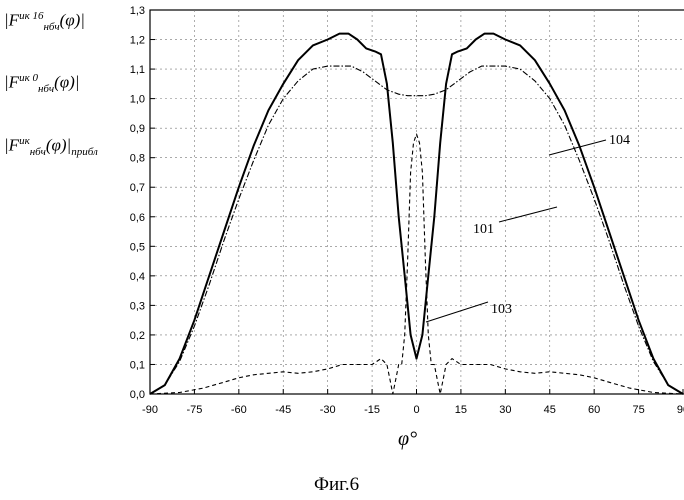 The height and width of the screenshot is (500, 684). What do you see at coordinates (11, 82) in the screenshot?
I see `ylabel-2-base: |F` at bounding box center [11, 82].